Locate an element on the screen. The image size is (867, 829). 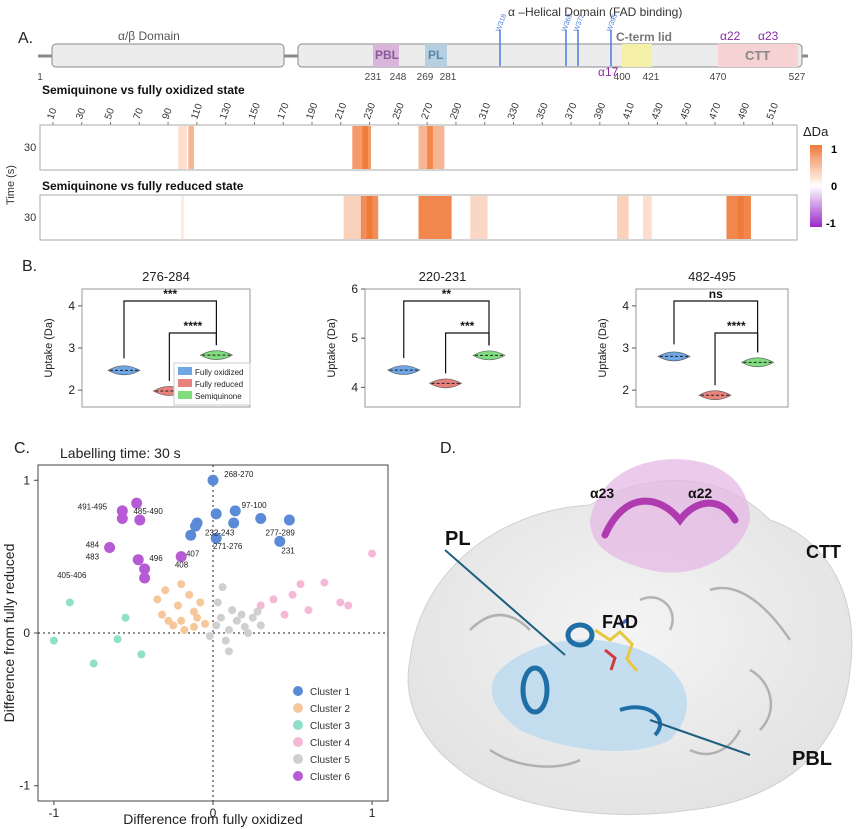
y-tick-label: 0 is located at coordinates (26, 633).